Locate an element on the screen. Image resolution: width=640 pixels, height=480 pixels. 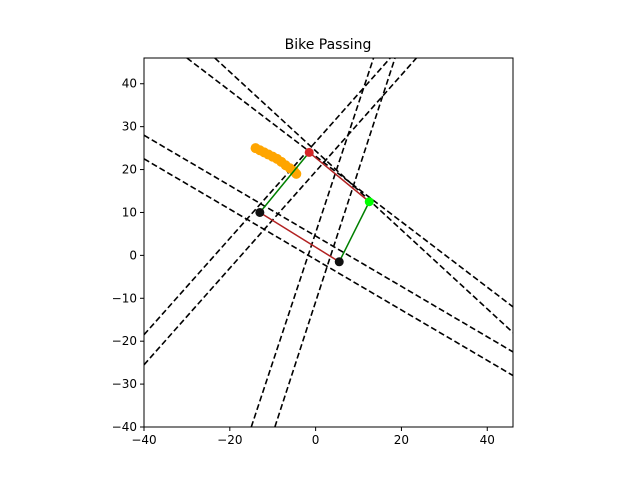
box-layer is located at coordinates (314, 207).